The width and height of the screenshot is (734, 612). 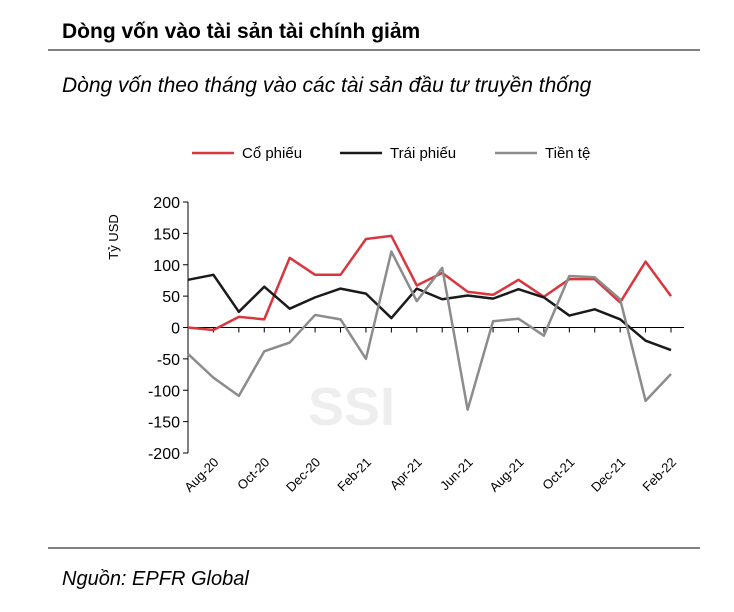 I want to click on x-tick-label: Oct-21, so click(x=558, y=474).